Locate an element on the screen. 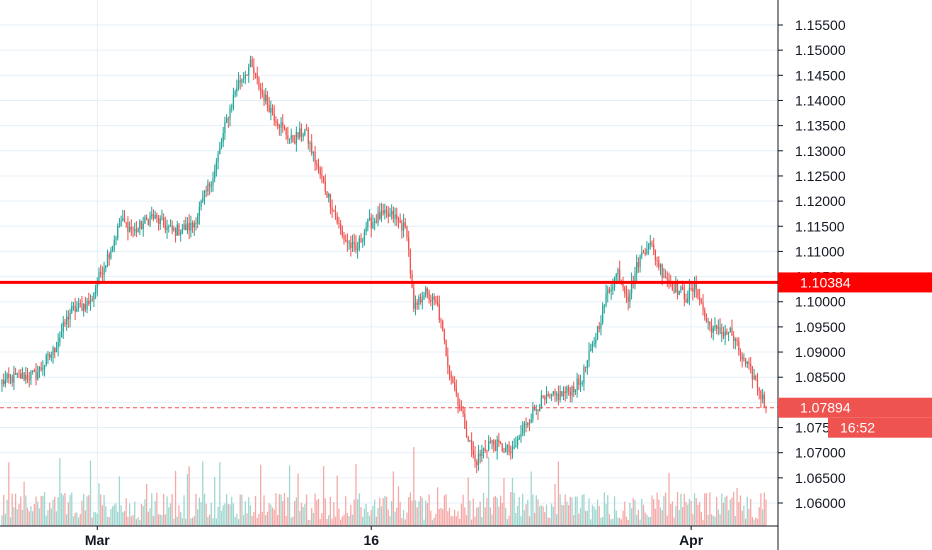 The width and height of the screenshot is (932, 550). price-tick-label: 1.13500 is located at coordinates (820, 126).